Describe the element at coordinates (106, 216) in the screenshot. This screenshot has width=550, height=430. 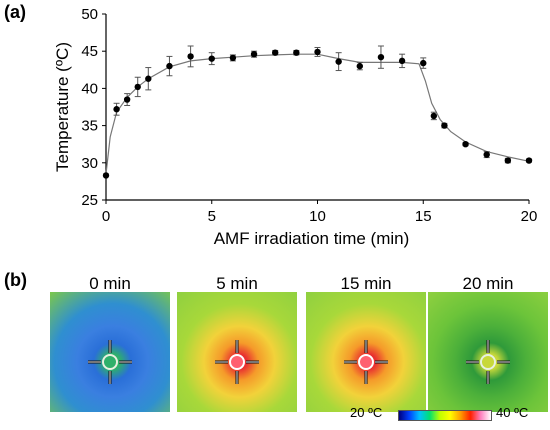
I see `x-tick-label: 0` at that location.